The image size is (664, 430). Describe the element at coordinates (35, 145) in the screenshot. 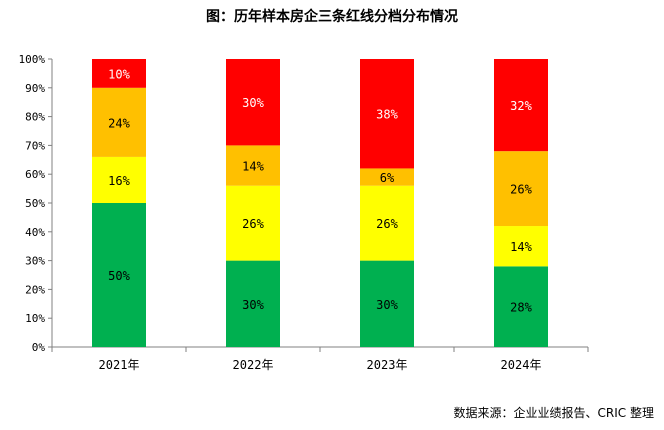

I see `y-tick-label: 70%` at that location.